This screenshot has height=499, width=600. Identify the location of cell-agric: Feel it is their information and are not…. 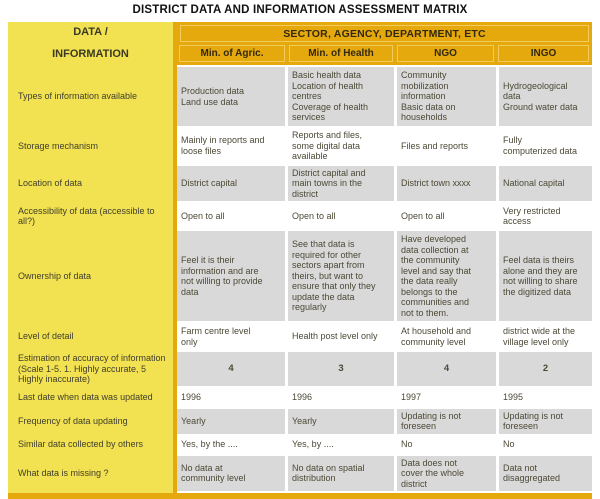
(231, 276).